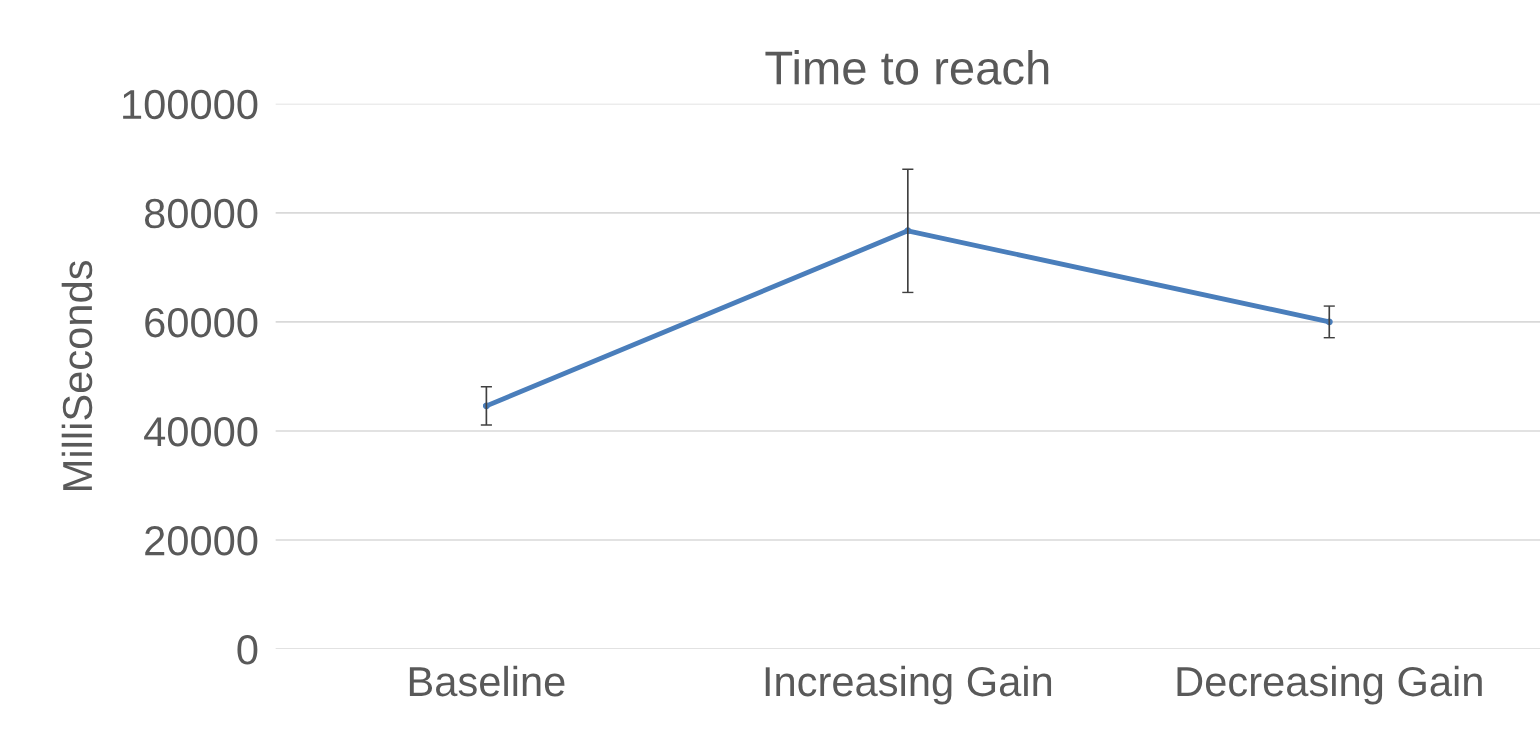  I want to click on x-tick-label: Increasing Gain, so click(908, 685).